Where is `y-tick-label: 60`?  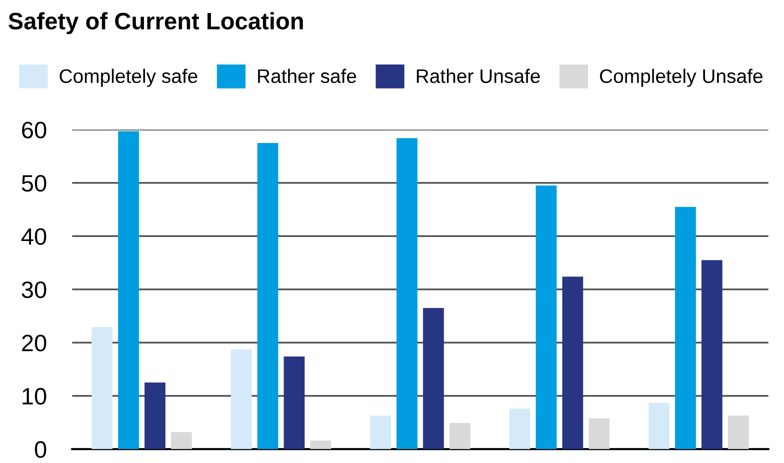 y-tick-label: 60 is located at coordinates (34, 130).